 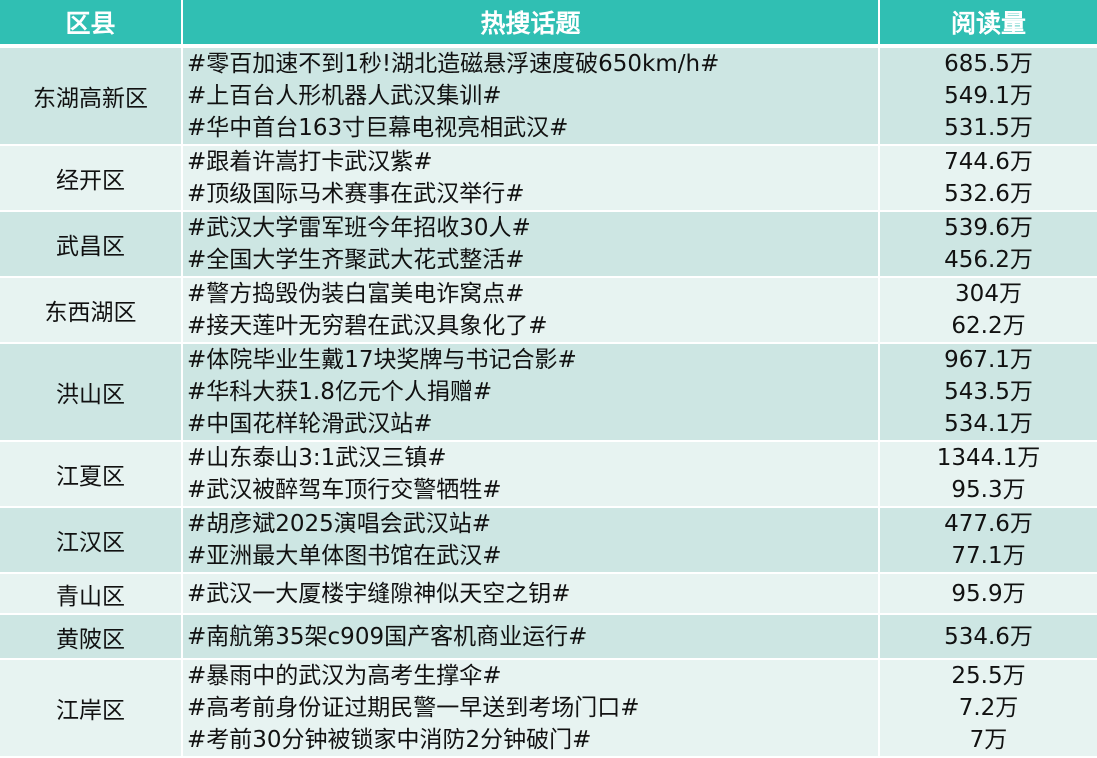 What do you see at coordinates (988, 64) in the screenshot?
I see `read-count: 685.5万` at bounding box center [988, 64].